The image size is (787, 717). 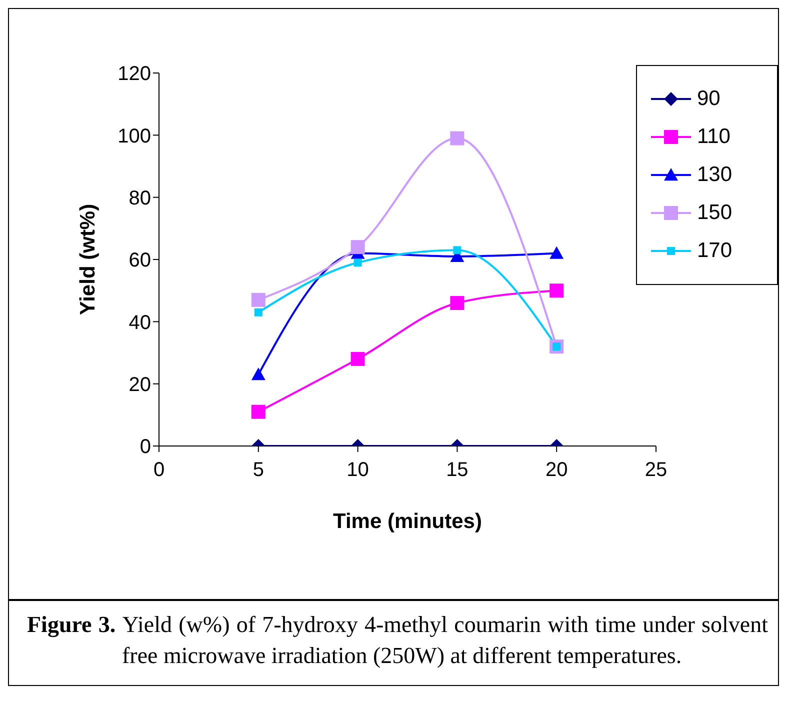 What do you see at coordinates (445, 640) in the screenshot?
I see `text: Yield (w%) of 7-hydroxy 4-methyl coumarin with time under solvent free microwave irradiation (250W) at different temperatures.` at bounding box center [445, 640].